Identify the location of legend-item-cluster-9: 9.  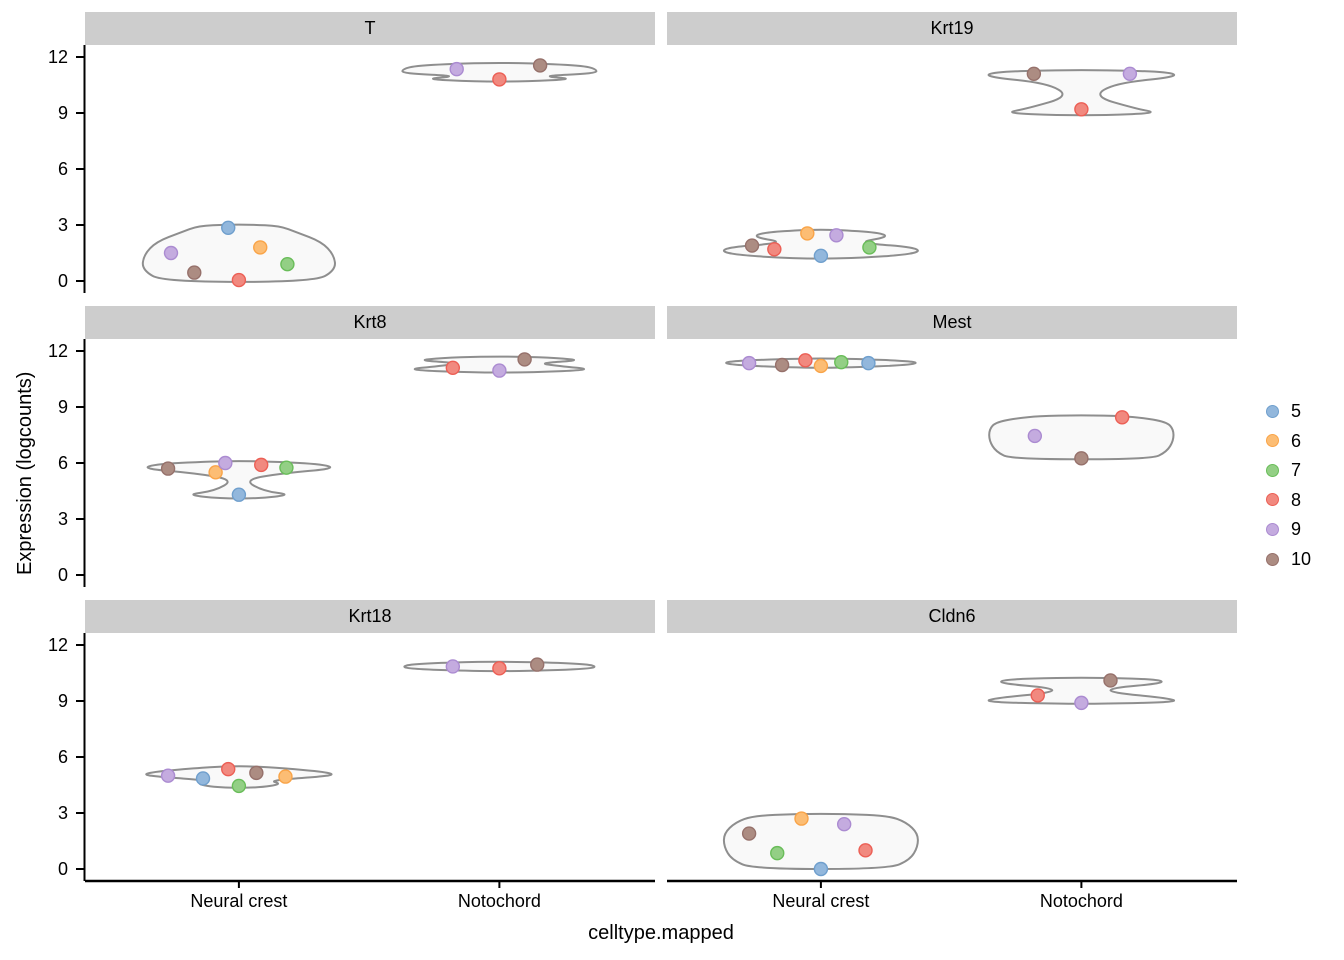
(1283, 529).